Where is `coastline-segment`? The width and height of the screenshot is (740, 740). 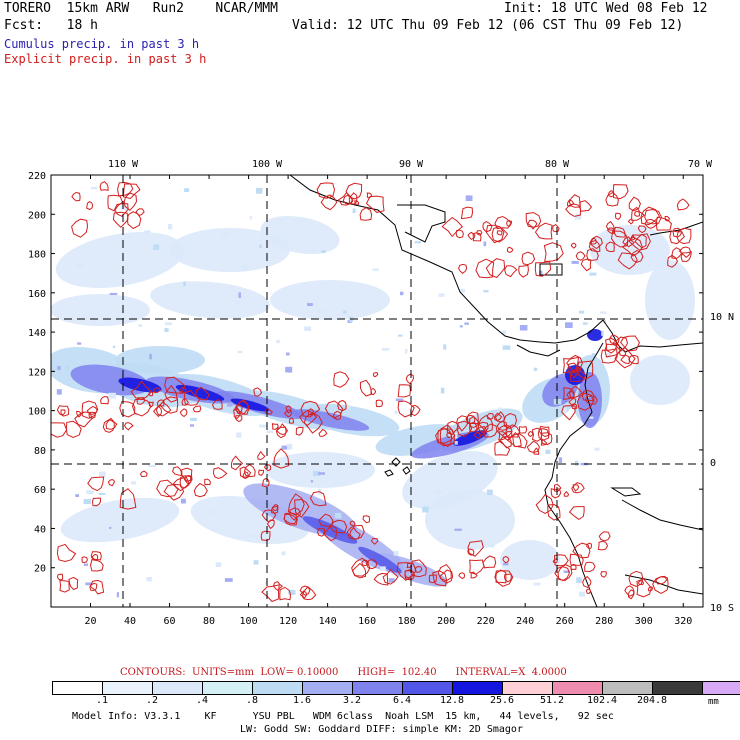 coastline-segment is located at coordinates (662, 515).